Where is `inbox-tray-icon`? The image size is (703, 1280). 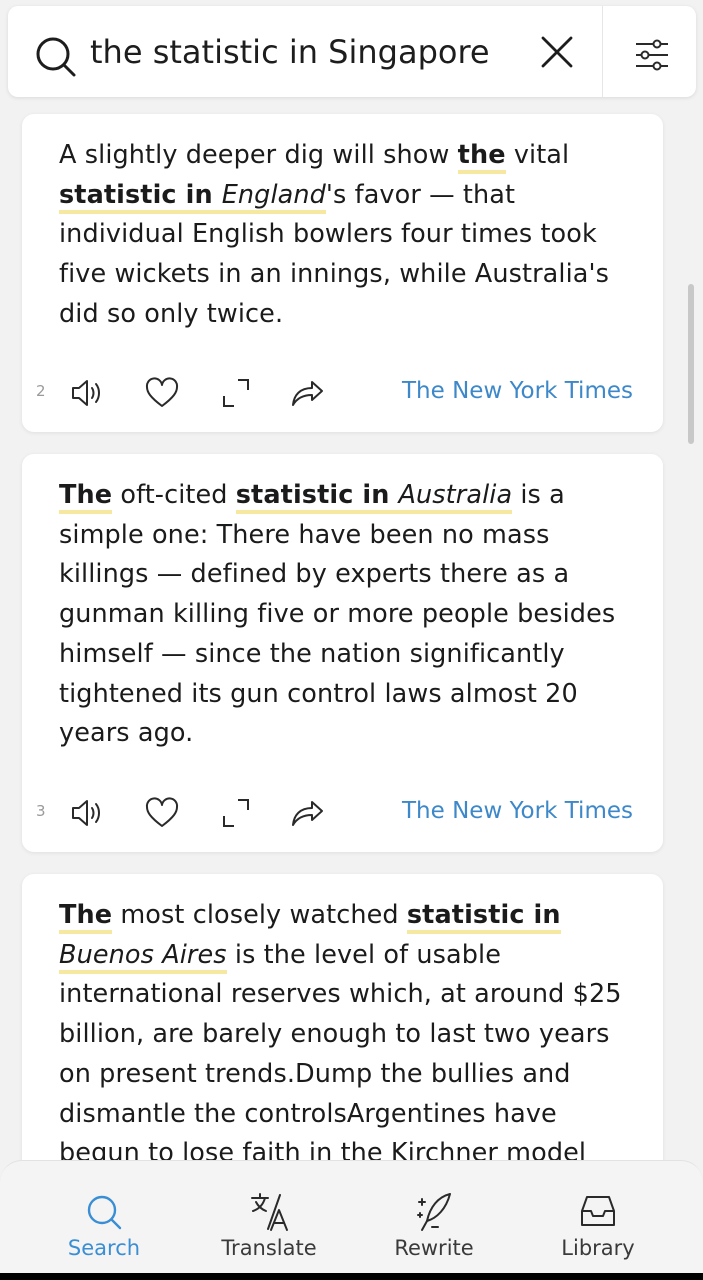 inbox-tray-icon is located at coordinates (598, 1211).